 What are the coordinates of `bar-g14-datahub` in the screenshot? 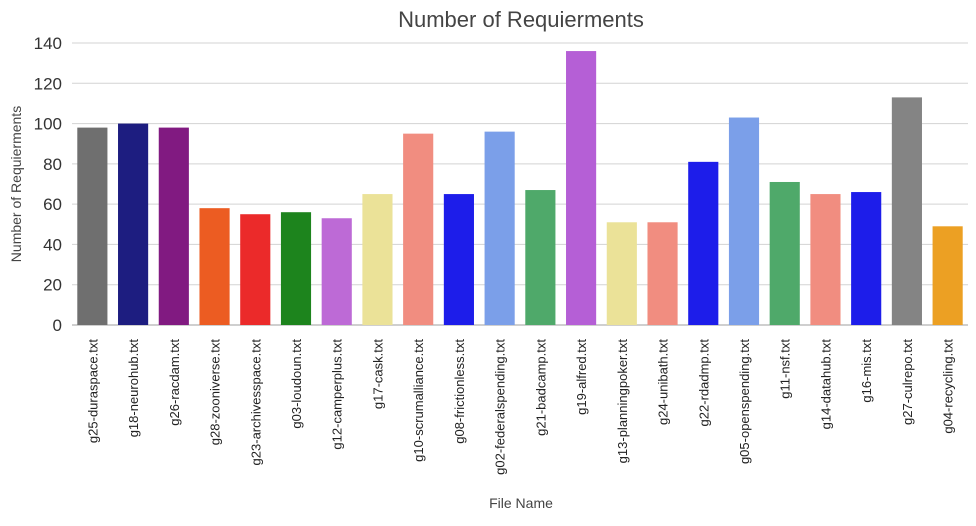 It's located at (825, 259).